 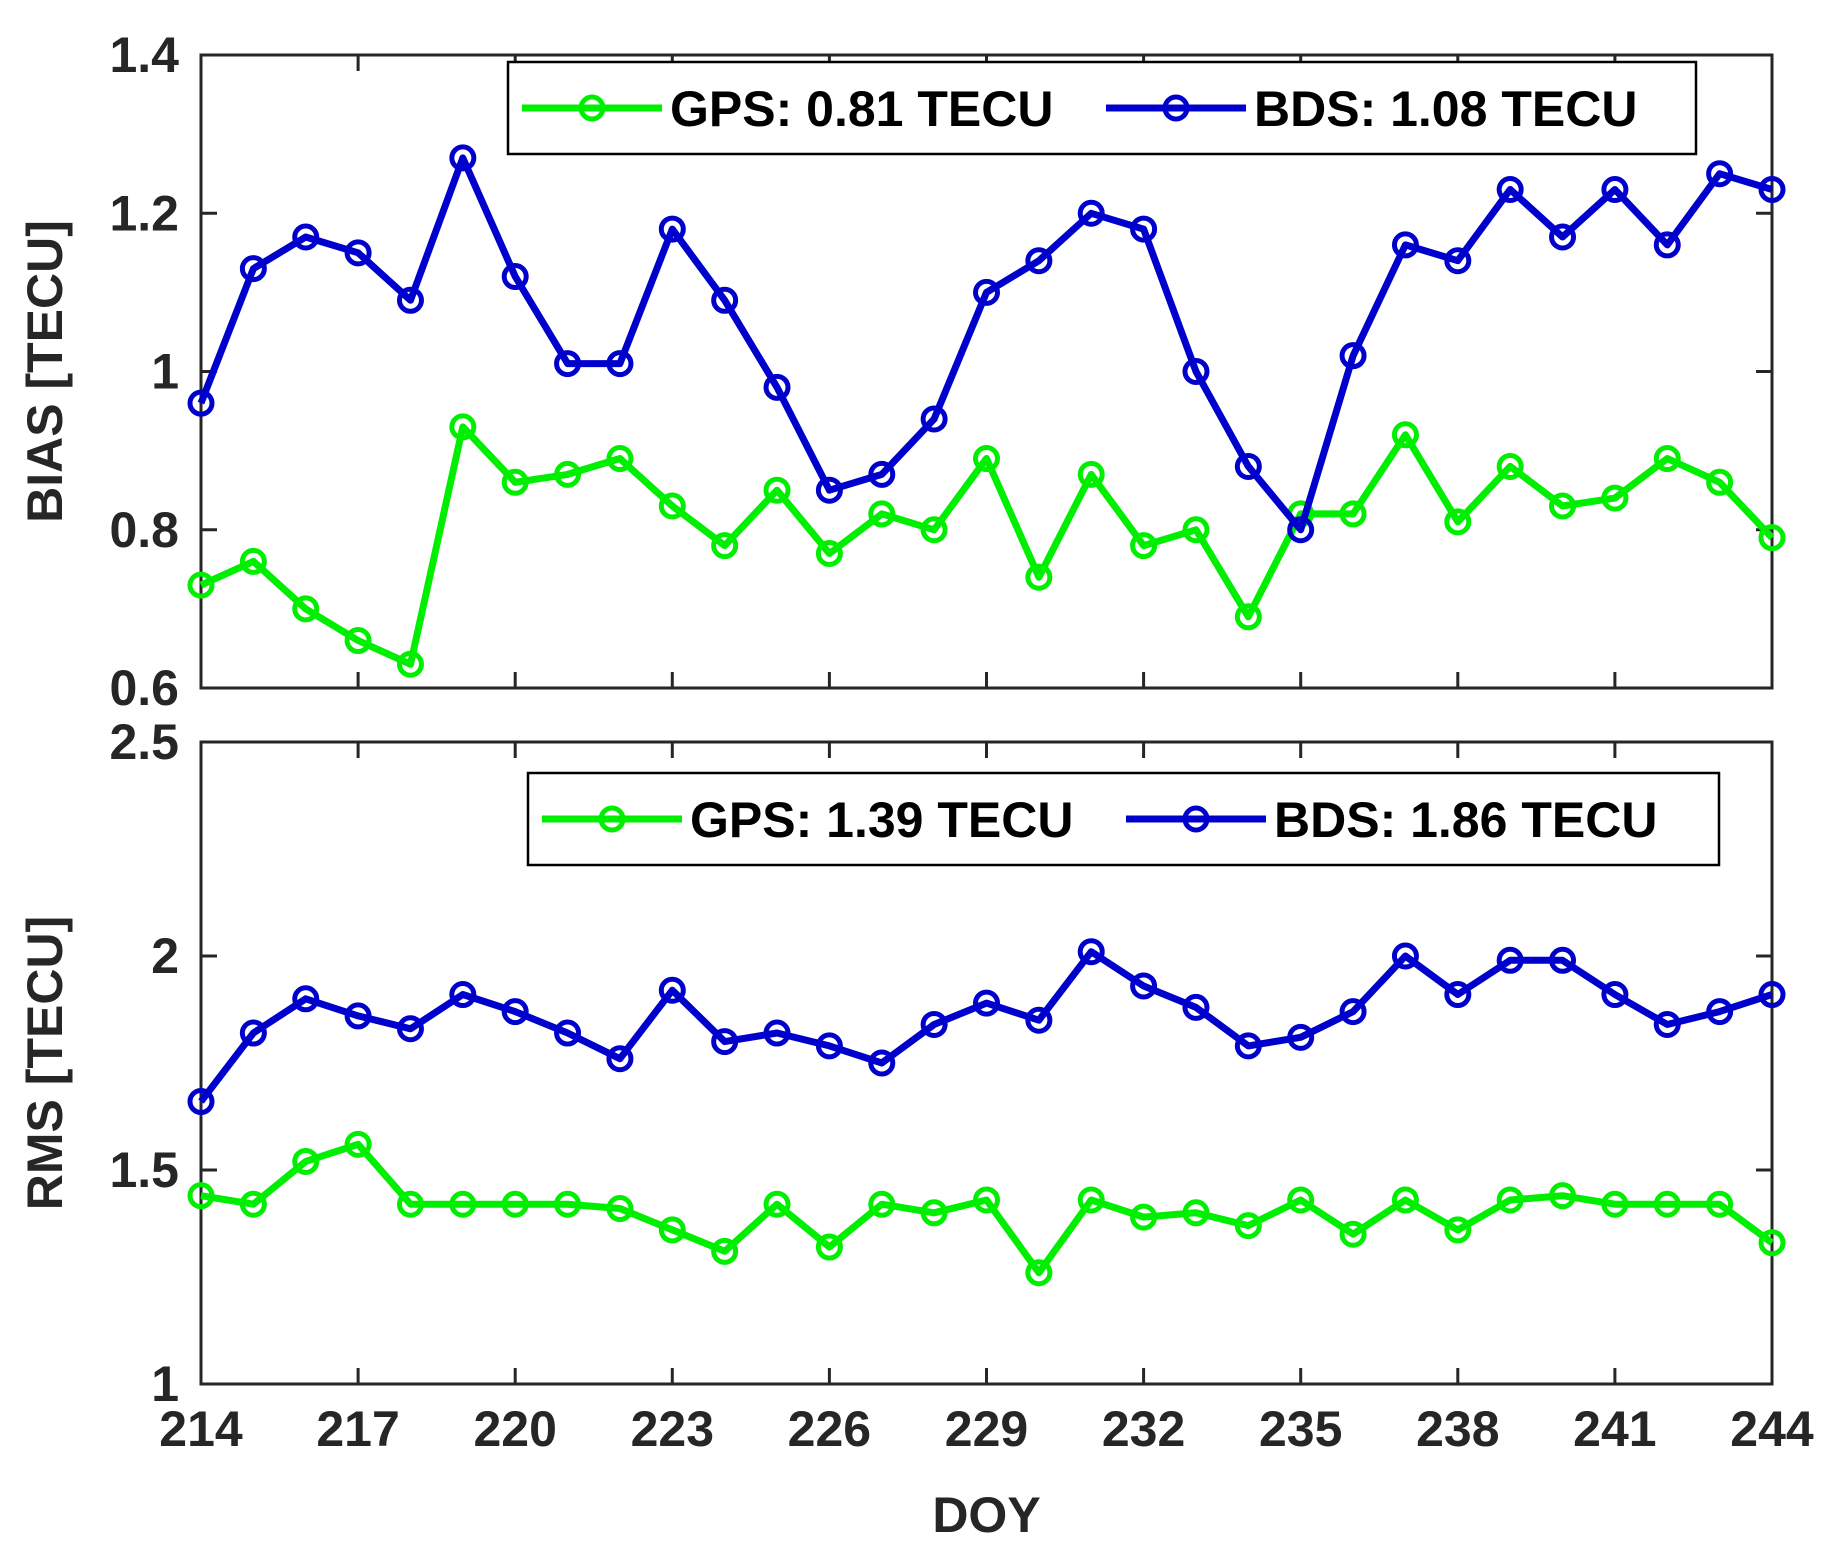 I want to click on rms-legend-bds: BDS: 1.86 TECU, so click(x=1391, y=820).